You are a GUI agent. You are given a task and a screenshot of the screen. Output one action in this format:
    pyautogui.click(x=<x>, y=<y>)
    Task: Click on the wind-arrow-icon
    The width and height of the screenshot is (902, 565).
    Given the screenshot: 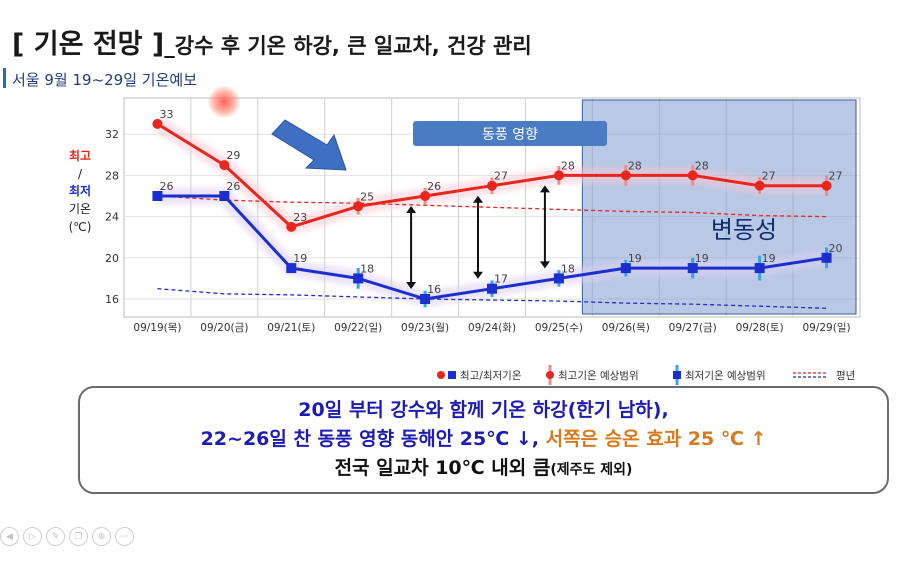 What is the action you would take?
    pyautogui.click(x=309, y=145)
    